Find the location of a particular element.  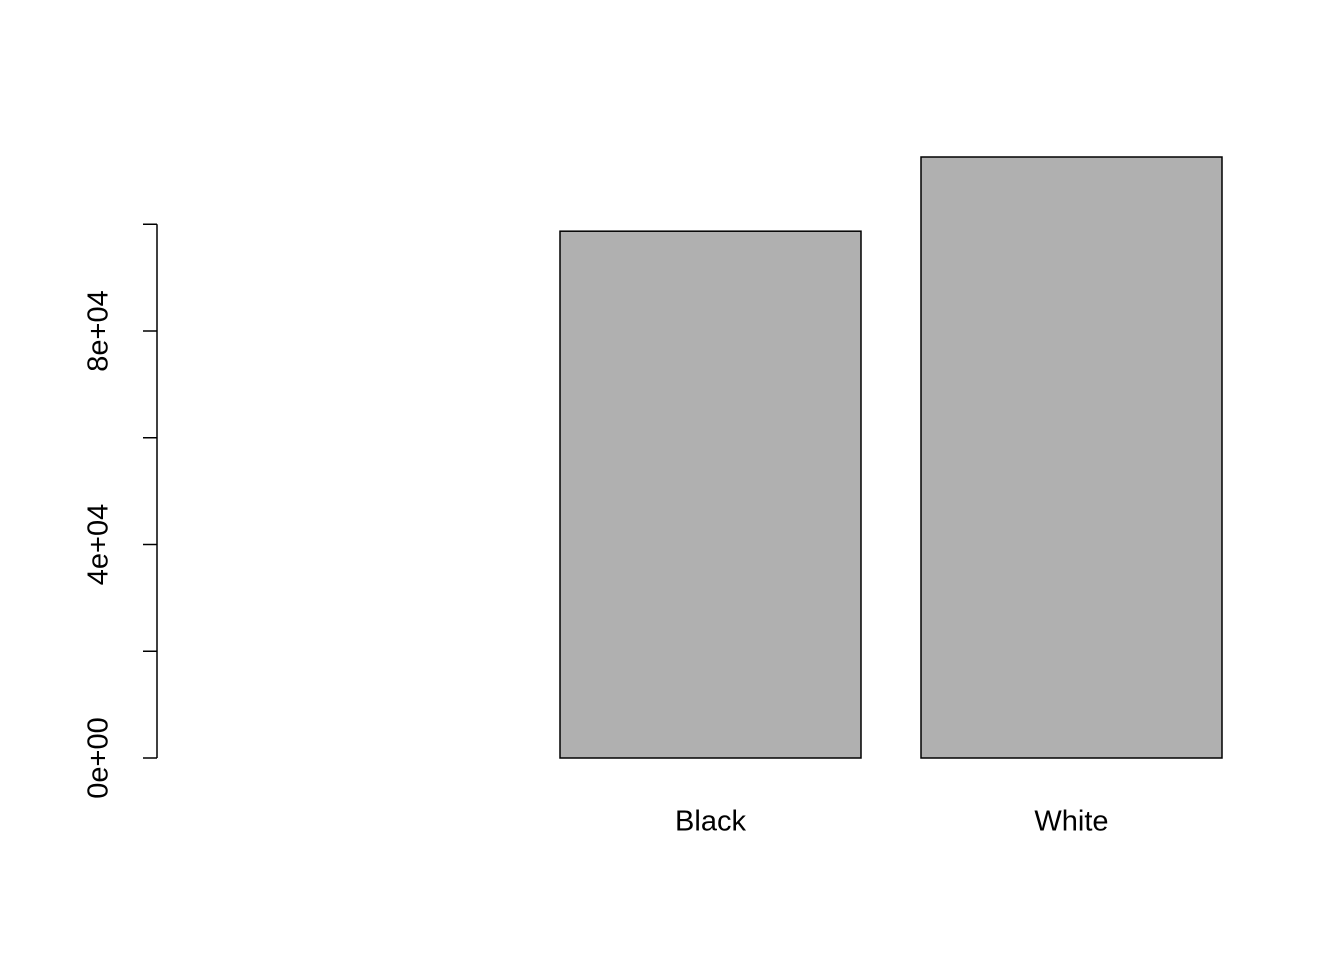

x-tick-label: Black is located at coordinates (710, 822).